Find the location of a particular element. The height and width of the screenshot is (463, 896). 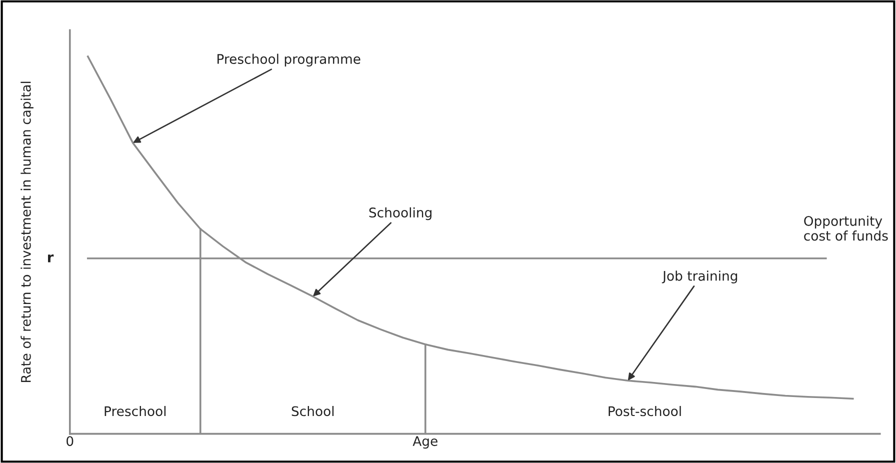

annotation: Schooling is located at coordinates (400, 213).